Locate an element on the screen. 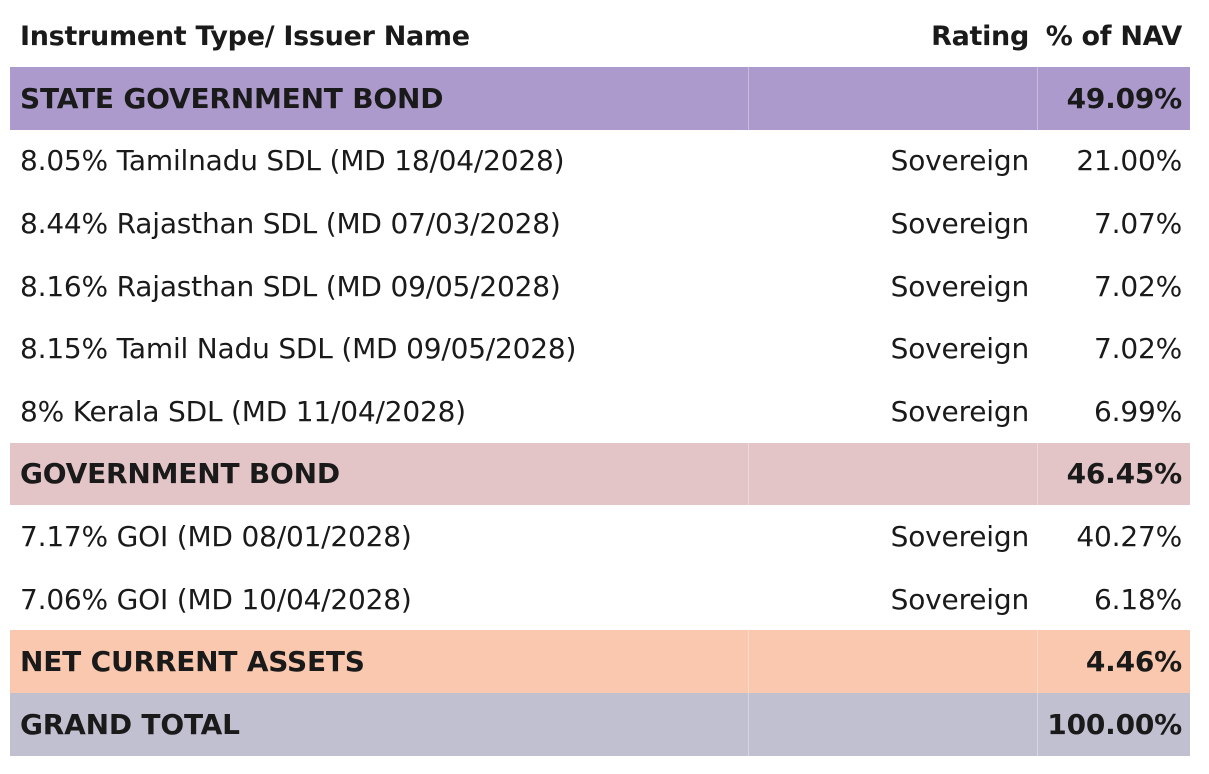 The width and height of the screenshot is (1209, 774). instrument-nav: 6.99% is located at coordinates (1138, 411).